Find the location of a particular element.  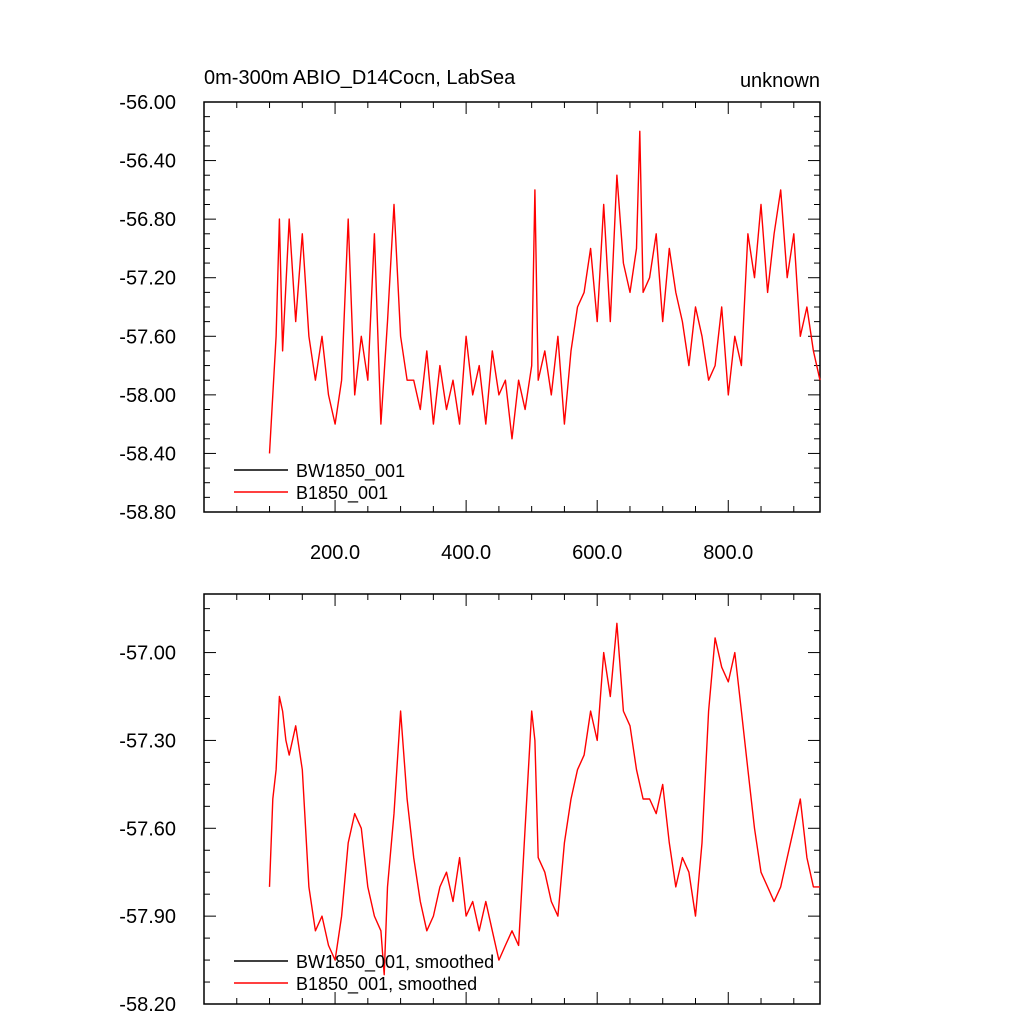

chart-title: 0m-300m ABIO_D14Cocn, LabSea is located at coordinates (360, 78).